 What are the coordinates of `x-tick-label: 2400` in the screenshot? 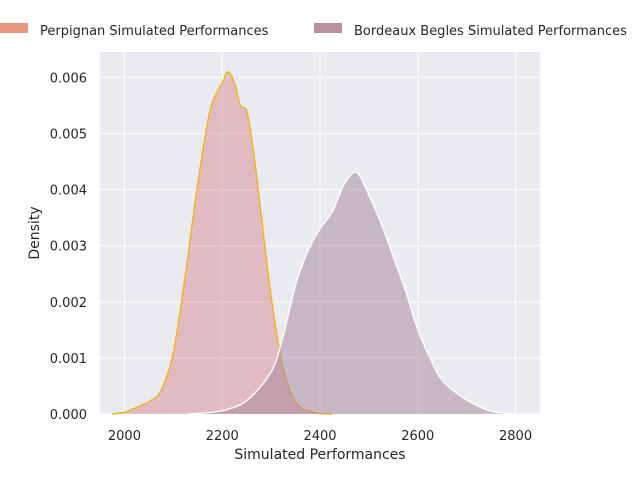 It's located at (319, 436).